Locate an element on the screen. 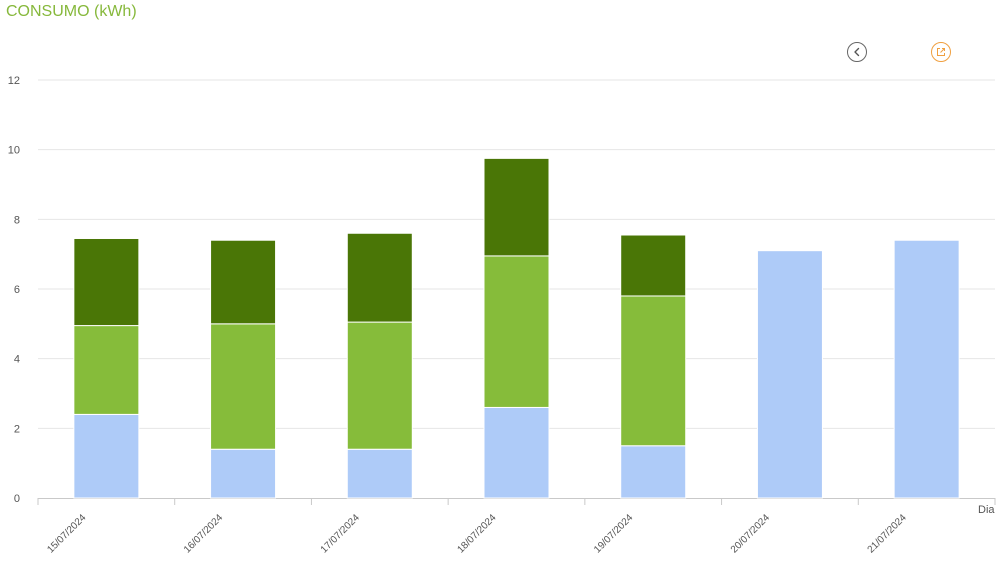  y-tick-label: 2 is located at coordinates (17, 429).